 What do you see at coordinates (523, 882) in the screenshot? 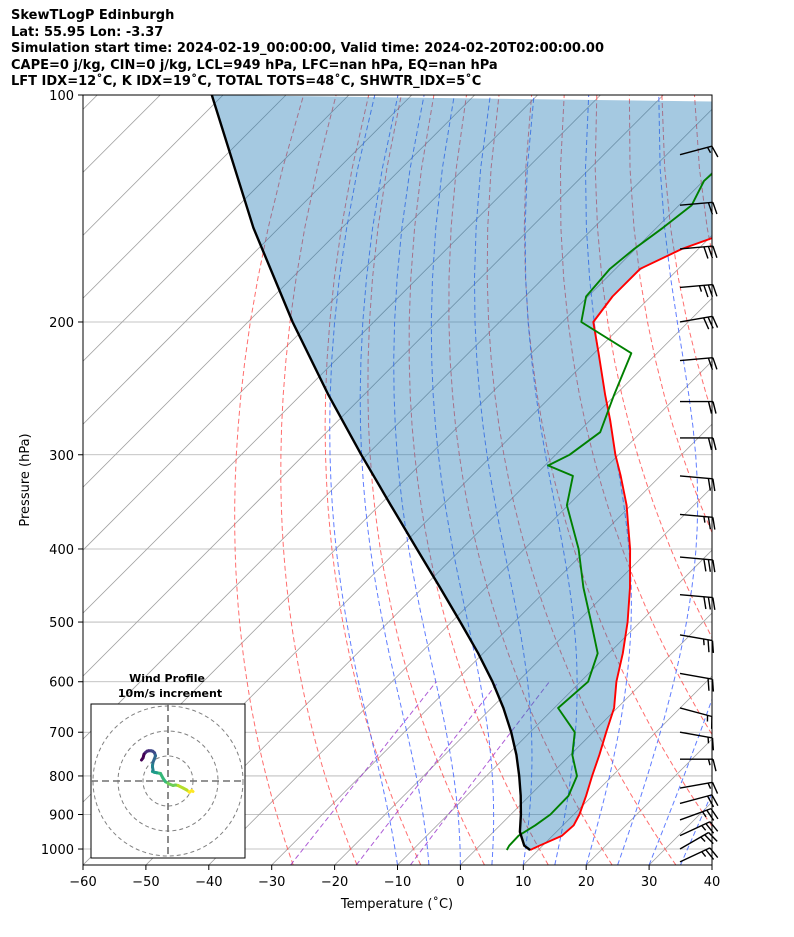
I see `x-tick-label: 10` at bounding box center [523, 882].